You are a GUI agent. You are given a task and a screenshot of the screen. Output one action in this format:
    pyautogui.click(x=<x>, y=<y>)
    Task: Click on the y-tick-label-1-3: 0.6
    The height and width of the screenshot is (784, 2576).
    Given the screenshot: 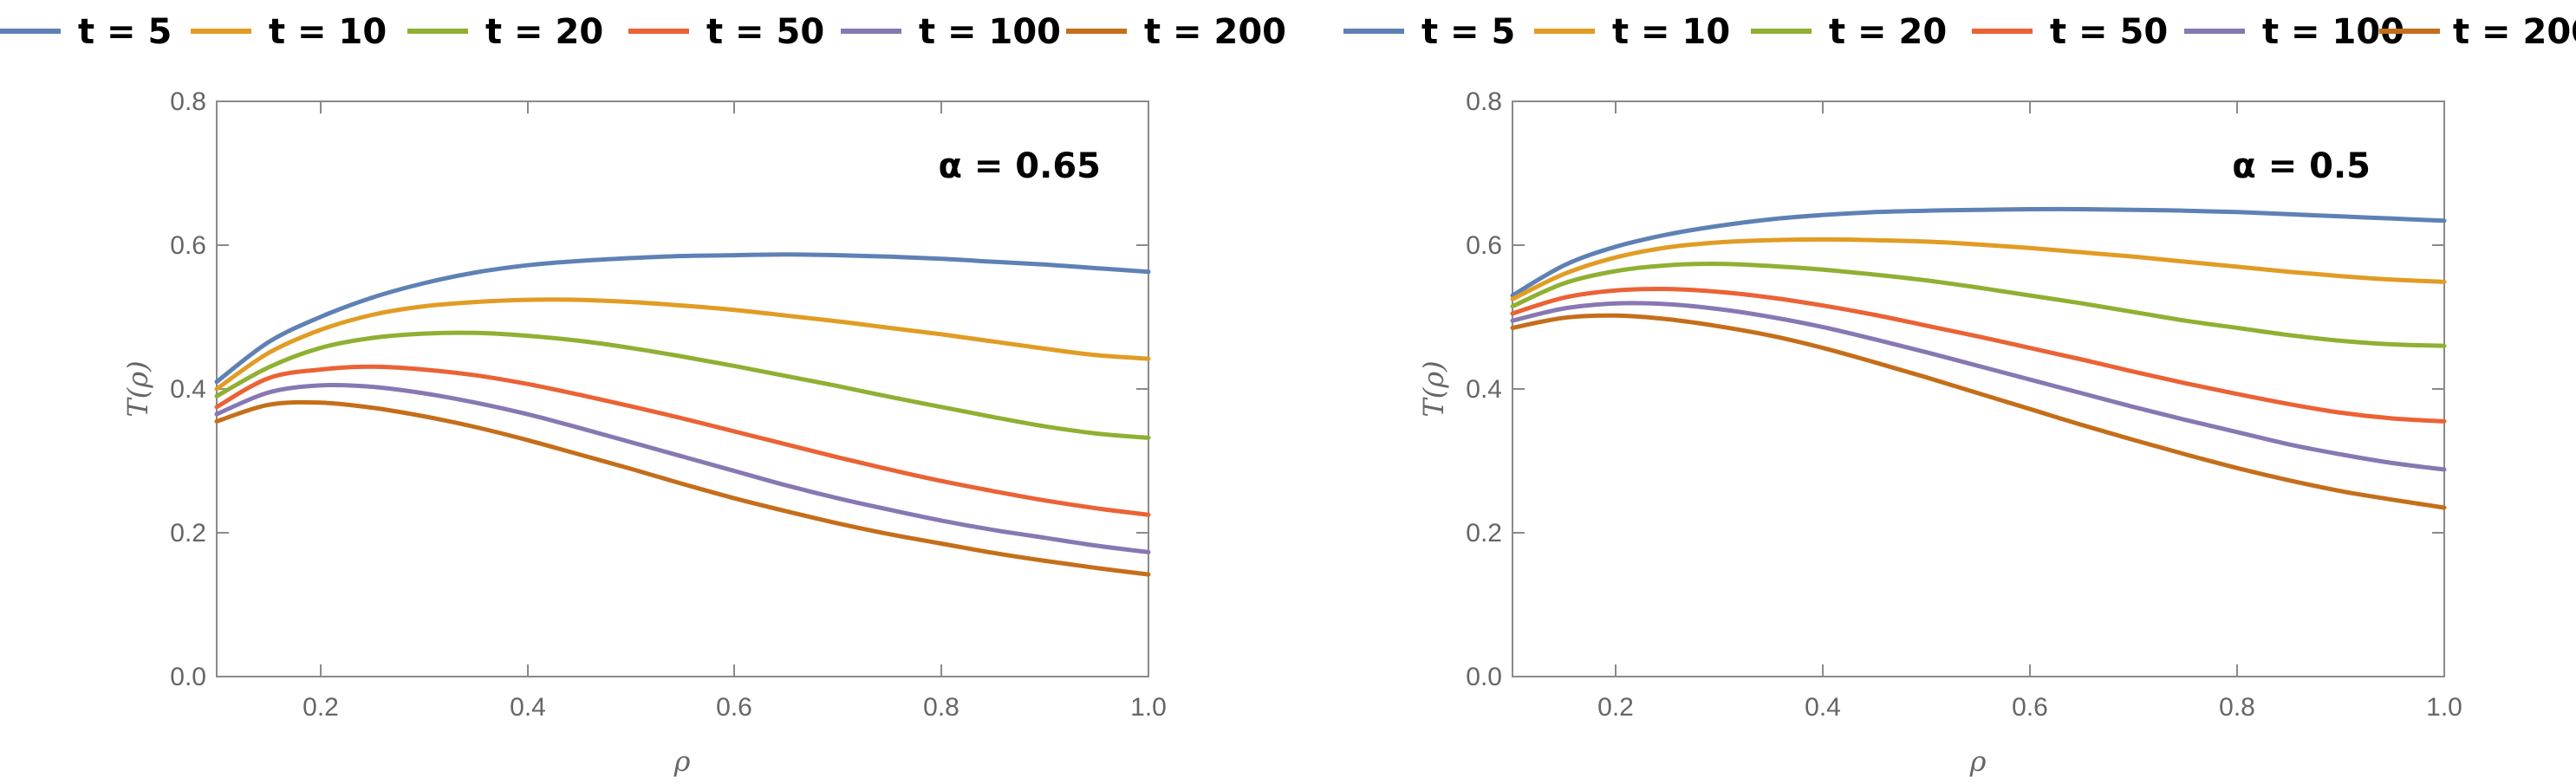 What is the action you would take?
    pyautogui.click(x=188, y=245)
    